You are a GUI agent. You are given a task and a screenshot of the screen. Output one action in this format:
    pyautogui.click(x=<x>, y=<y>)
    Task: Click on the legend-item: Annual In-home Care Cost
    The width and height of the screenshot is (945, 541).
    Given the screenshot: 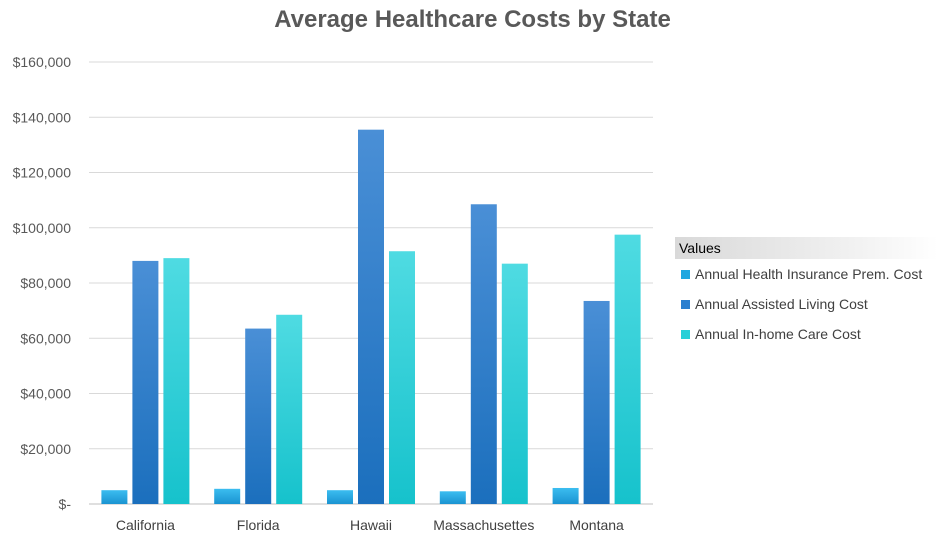 What is the action you would take?
    pyautogui.click(x=809, y=334)
    